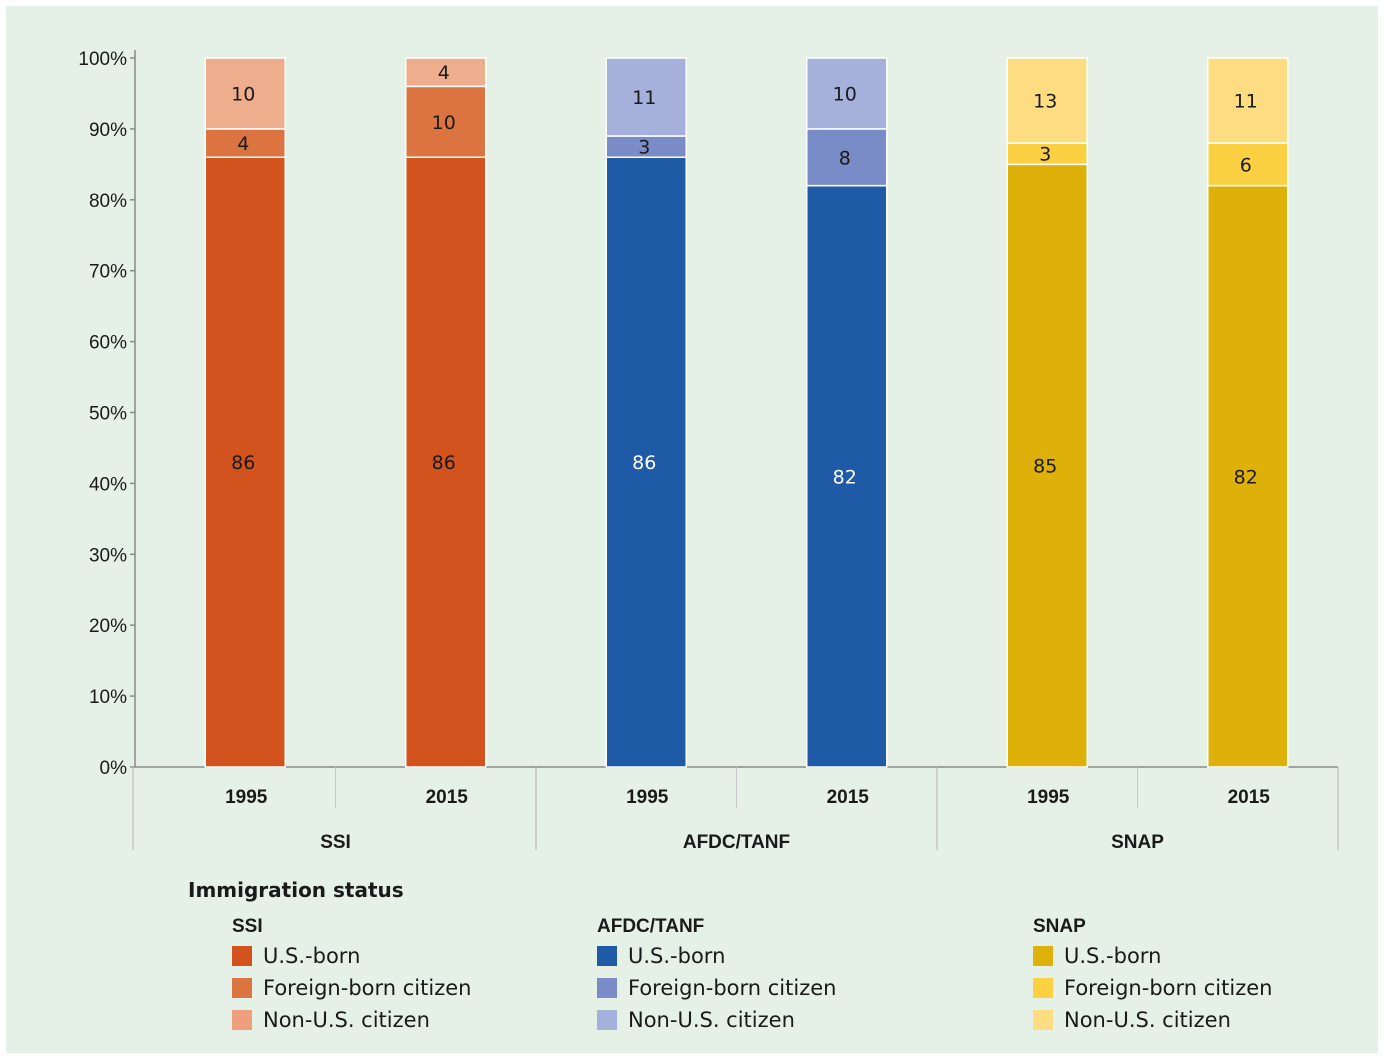 The image size is (1384, 1059). Describe the element at coordinates (114, 768) in the screenshot. I see `y-tick-label: 0%` at that location.